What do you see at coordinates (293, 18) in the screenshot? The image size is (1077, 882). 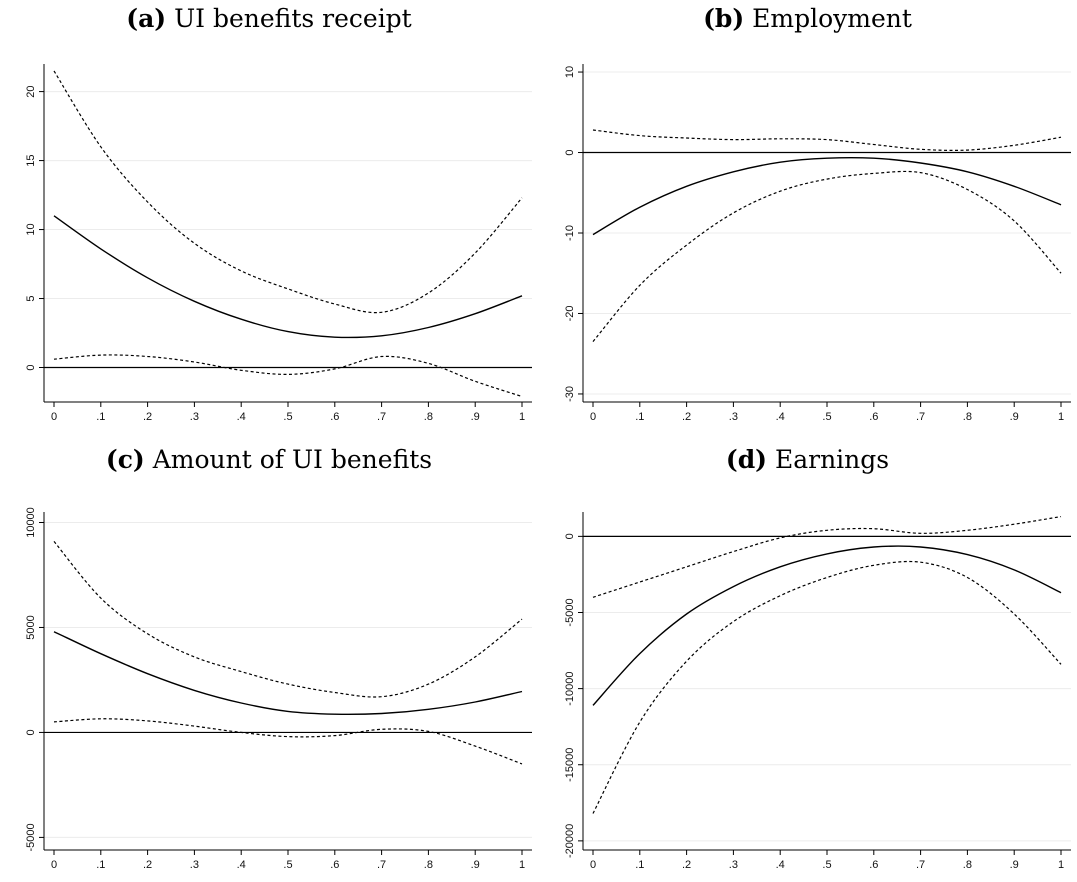 I see `panel-a-title-text: UI benefits receipt` at bounding box center [293, 18].